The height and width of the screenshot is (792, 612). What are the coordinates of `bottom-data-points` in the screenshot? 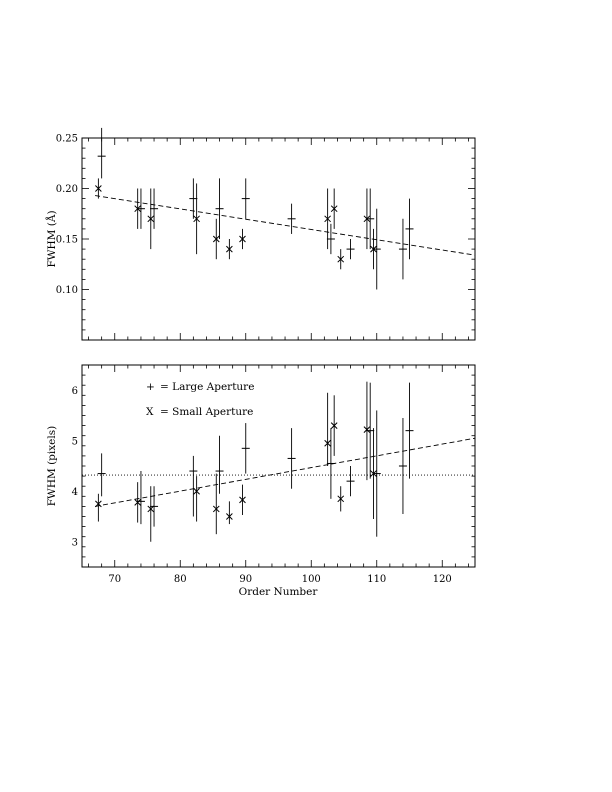 It's located at (254, 461).